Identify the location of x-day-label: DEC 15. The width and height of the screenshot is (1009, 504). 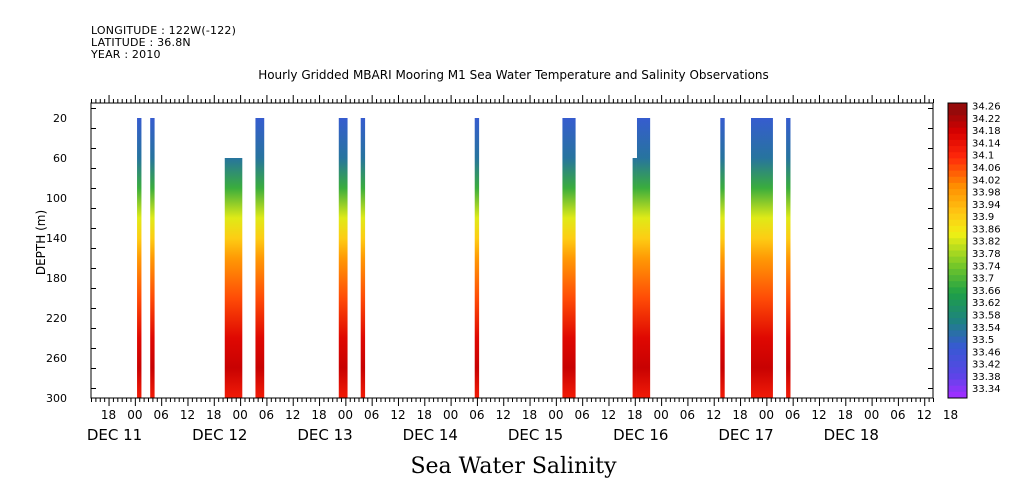
(535, 435).